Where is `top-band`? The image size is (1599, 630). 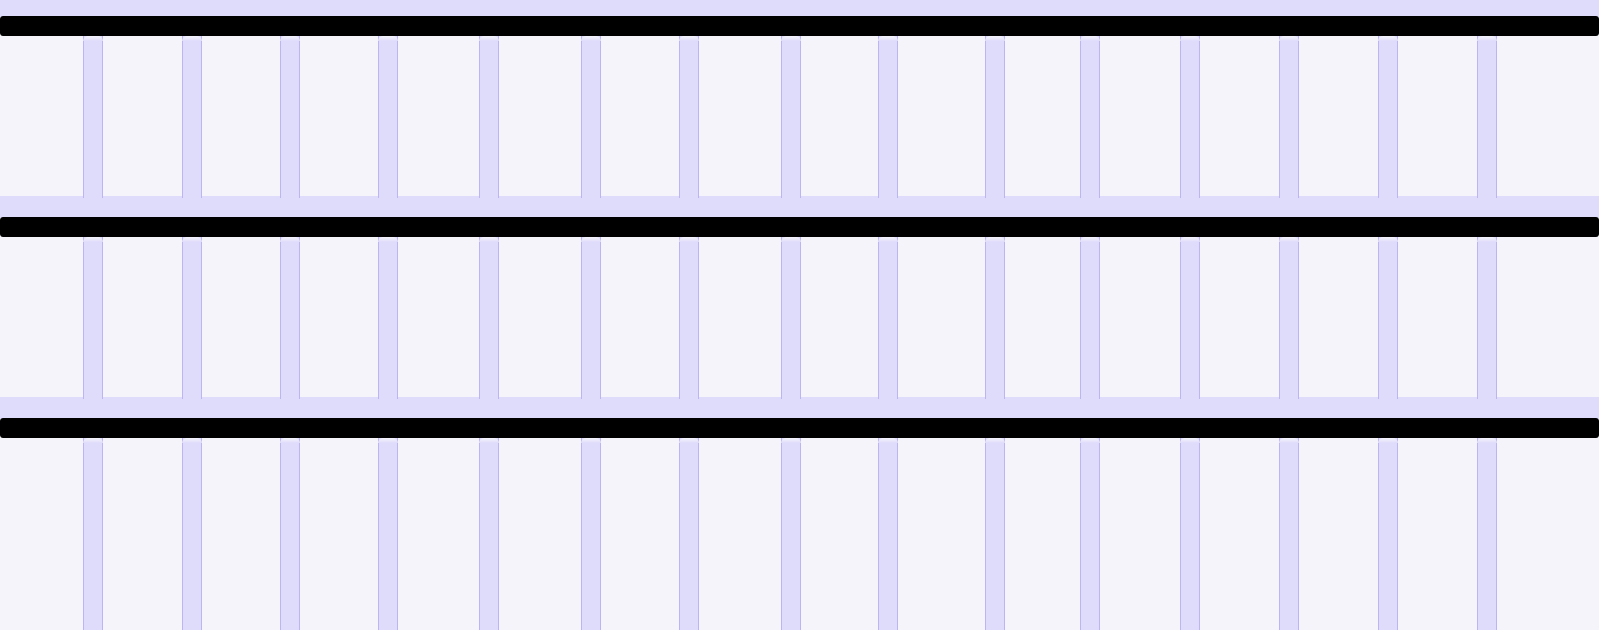 top-band is located at coordinates (799, 8).